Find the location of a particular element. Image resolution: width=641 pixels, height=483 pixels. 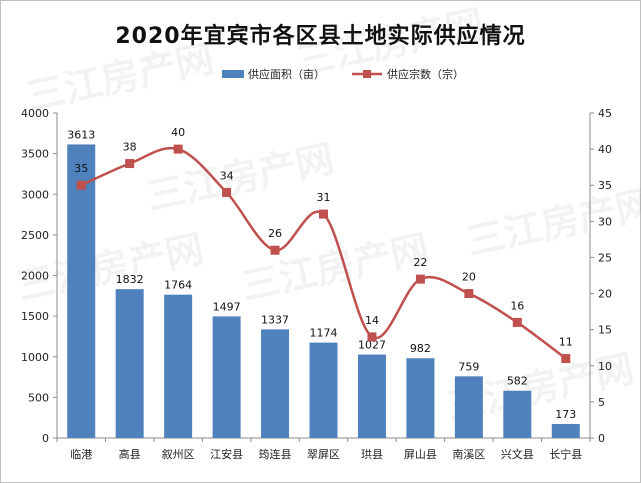

left-tick-label-2000: 2000 is located at coordinates (35, 276).